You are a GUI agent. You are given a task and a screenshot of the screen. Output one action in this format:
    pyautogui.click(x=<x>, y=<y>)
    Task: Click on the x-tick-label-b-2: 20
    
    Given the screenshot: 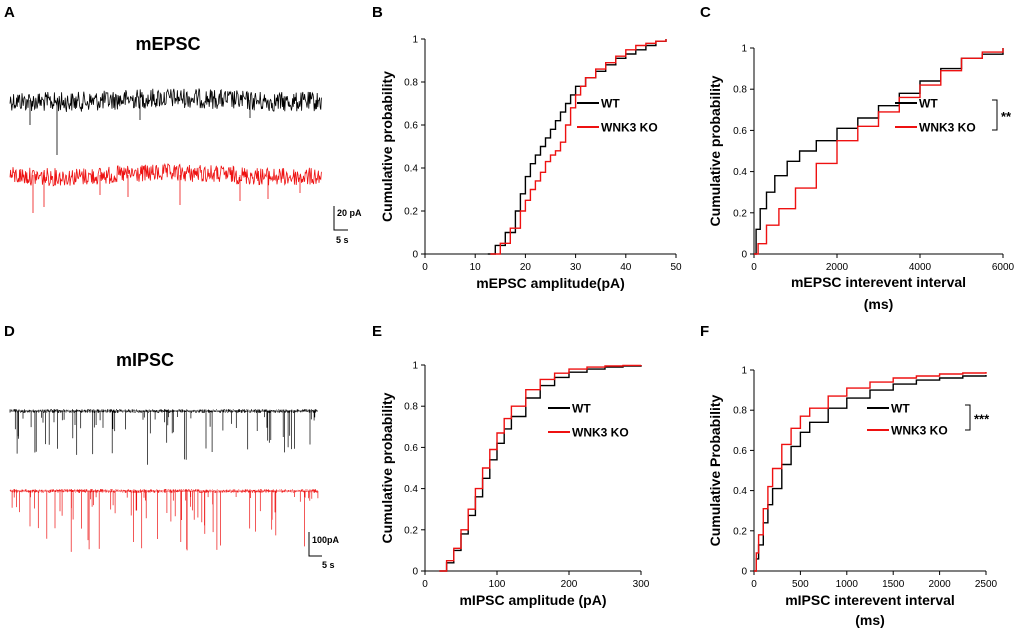 What is the action you would take?
    pyautogui.click(x=526, y=267)
    